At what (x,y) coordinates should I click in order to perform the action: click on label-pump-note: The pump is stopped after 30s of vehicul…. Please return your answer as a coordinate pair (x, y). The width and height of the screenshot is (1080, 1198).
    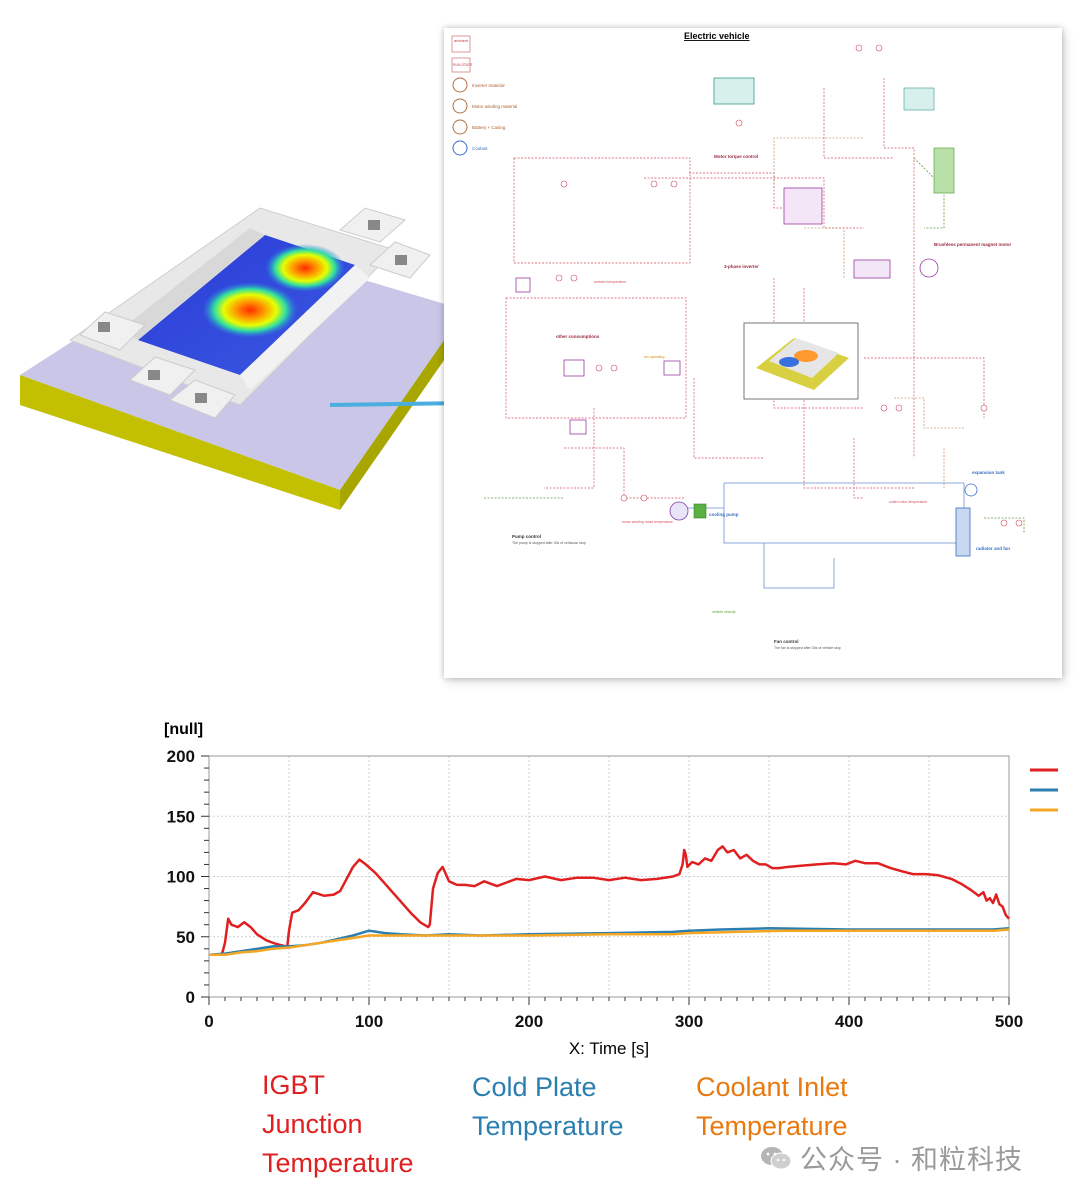
    Looking at the image, I should click on (549, 543).